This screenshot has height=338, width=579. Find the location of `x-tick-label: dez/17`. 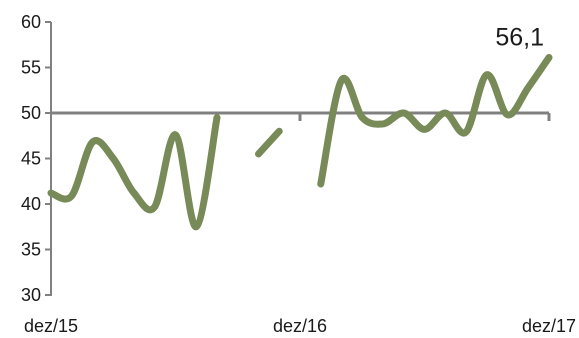

x-tick-label: dez/17 is located at coordinates (549, 326).